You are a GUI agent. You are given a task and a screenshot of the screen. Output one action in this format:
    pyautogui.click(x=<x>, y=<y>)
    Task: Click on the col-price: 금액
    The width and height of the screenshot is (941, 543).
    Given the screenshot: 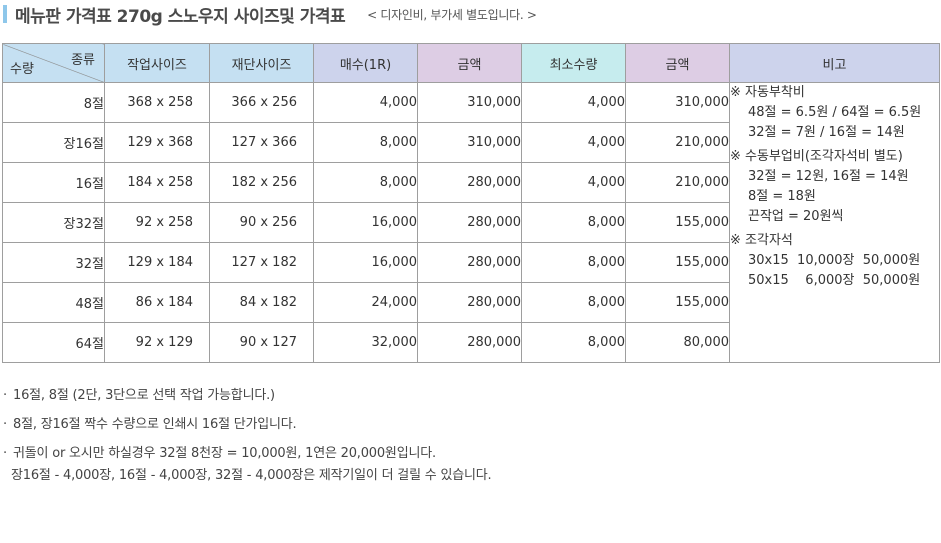 What is the action you would take?
    pyautogui.click(x=469, y=63)
    